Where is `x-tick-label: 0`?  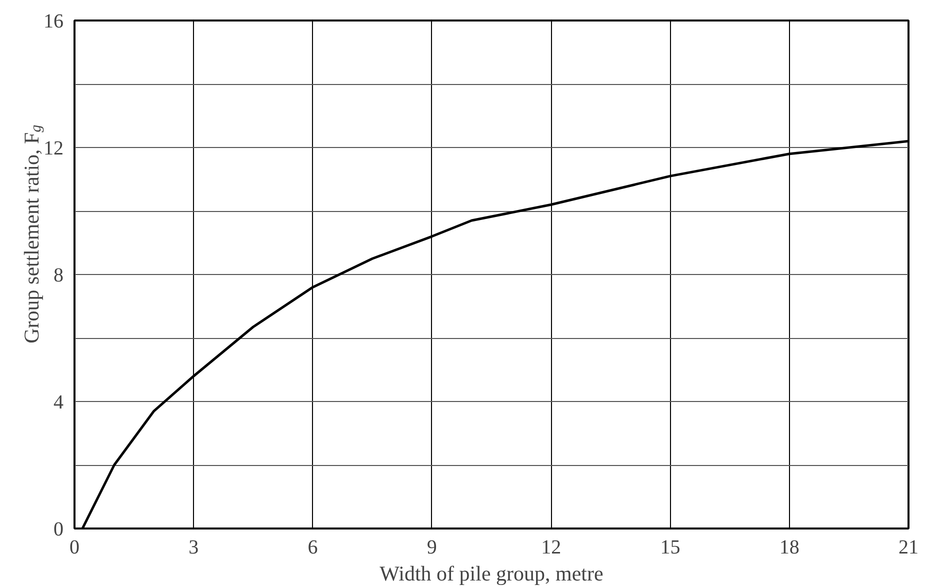 x-tick-label: 0 is located at coordinates (75, 547).